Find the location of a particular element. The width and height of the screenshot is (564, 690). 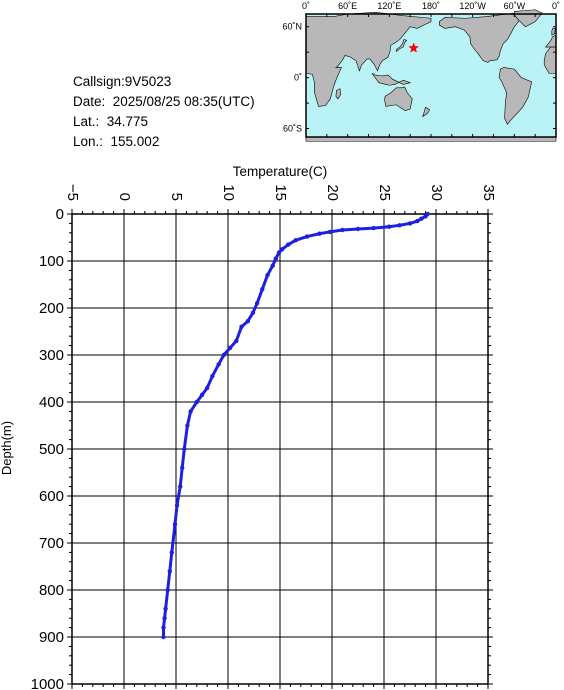

world-map: 0˚ 60˚E 120˚E 180˚ 120˚W 60˚W 0˚ 60˚N 0˚ 60˚S is located at coordinates (421, 71).